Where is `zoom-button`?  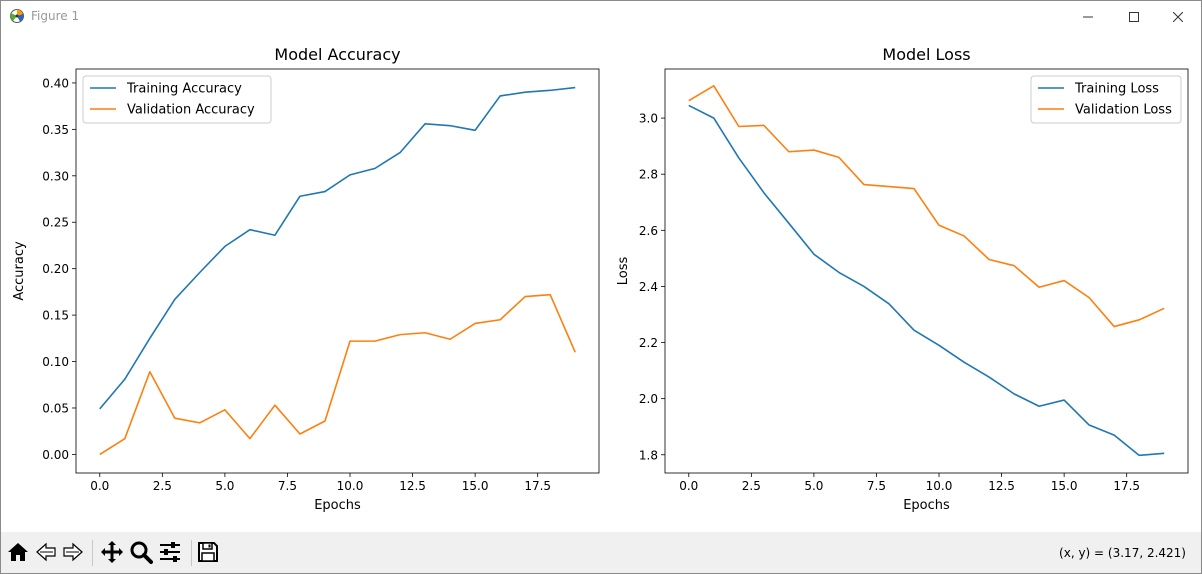
zoom-button is located at coordinates (141, 552).